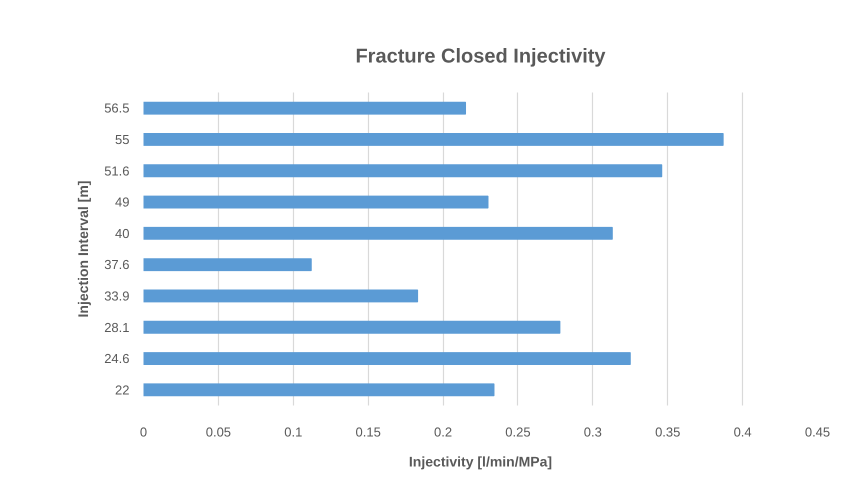  What do you see at coordinates (480, 462) in the screenshot?
I see `x-axis-title: Injectivity [l/min/MPa]` at bounding box center [480, 462].